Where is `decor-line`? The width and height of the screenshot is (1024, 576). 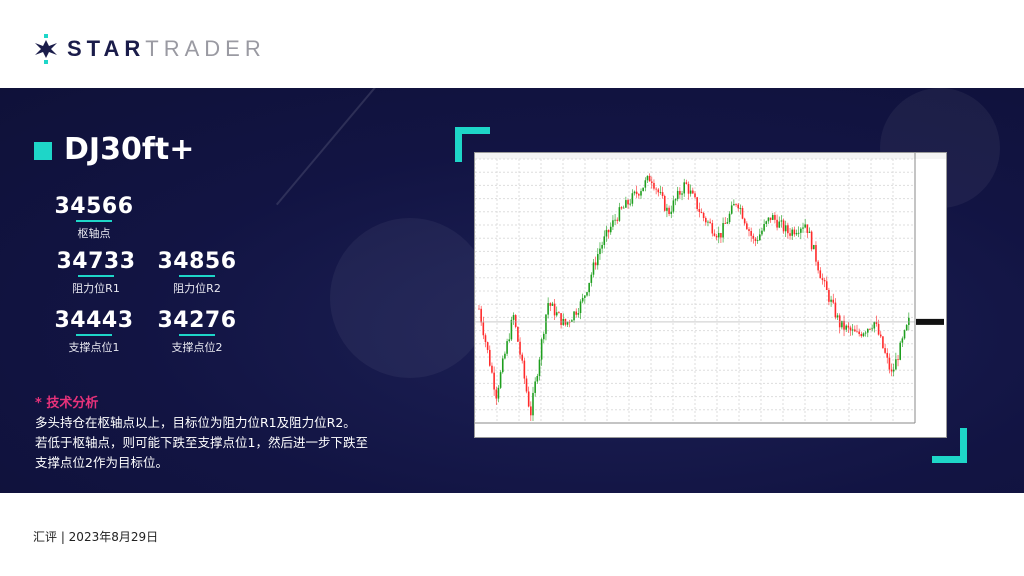 decor-line is located at coordinates (341, 147).